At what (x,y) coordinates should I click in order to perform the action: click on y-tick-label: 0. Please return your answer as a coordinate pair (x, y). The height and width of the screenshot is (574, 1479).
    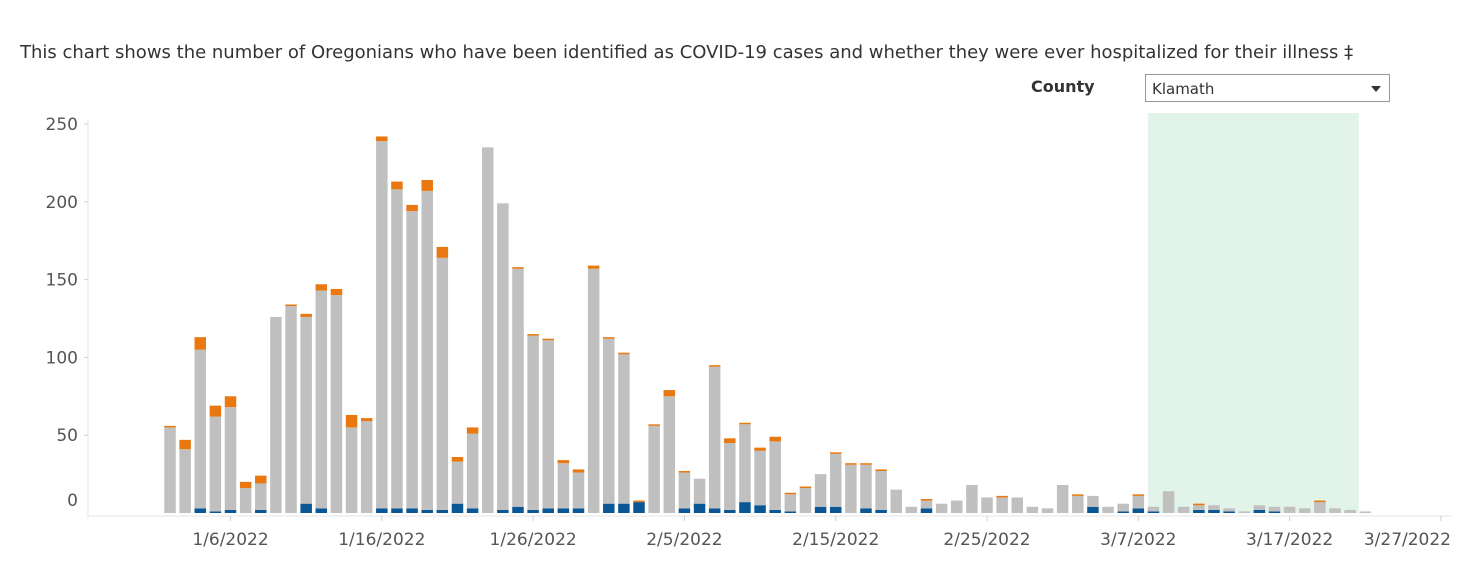
    Looking at the image, I should click on (72, 501).